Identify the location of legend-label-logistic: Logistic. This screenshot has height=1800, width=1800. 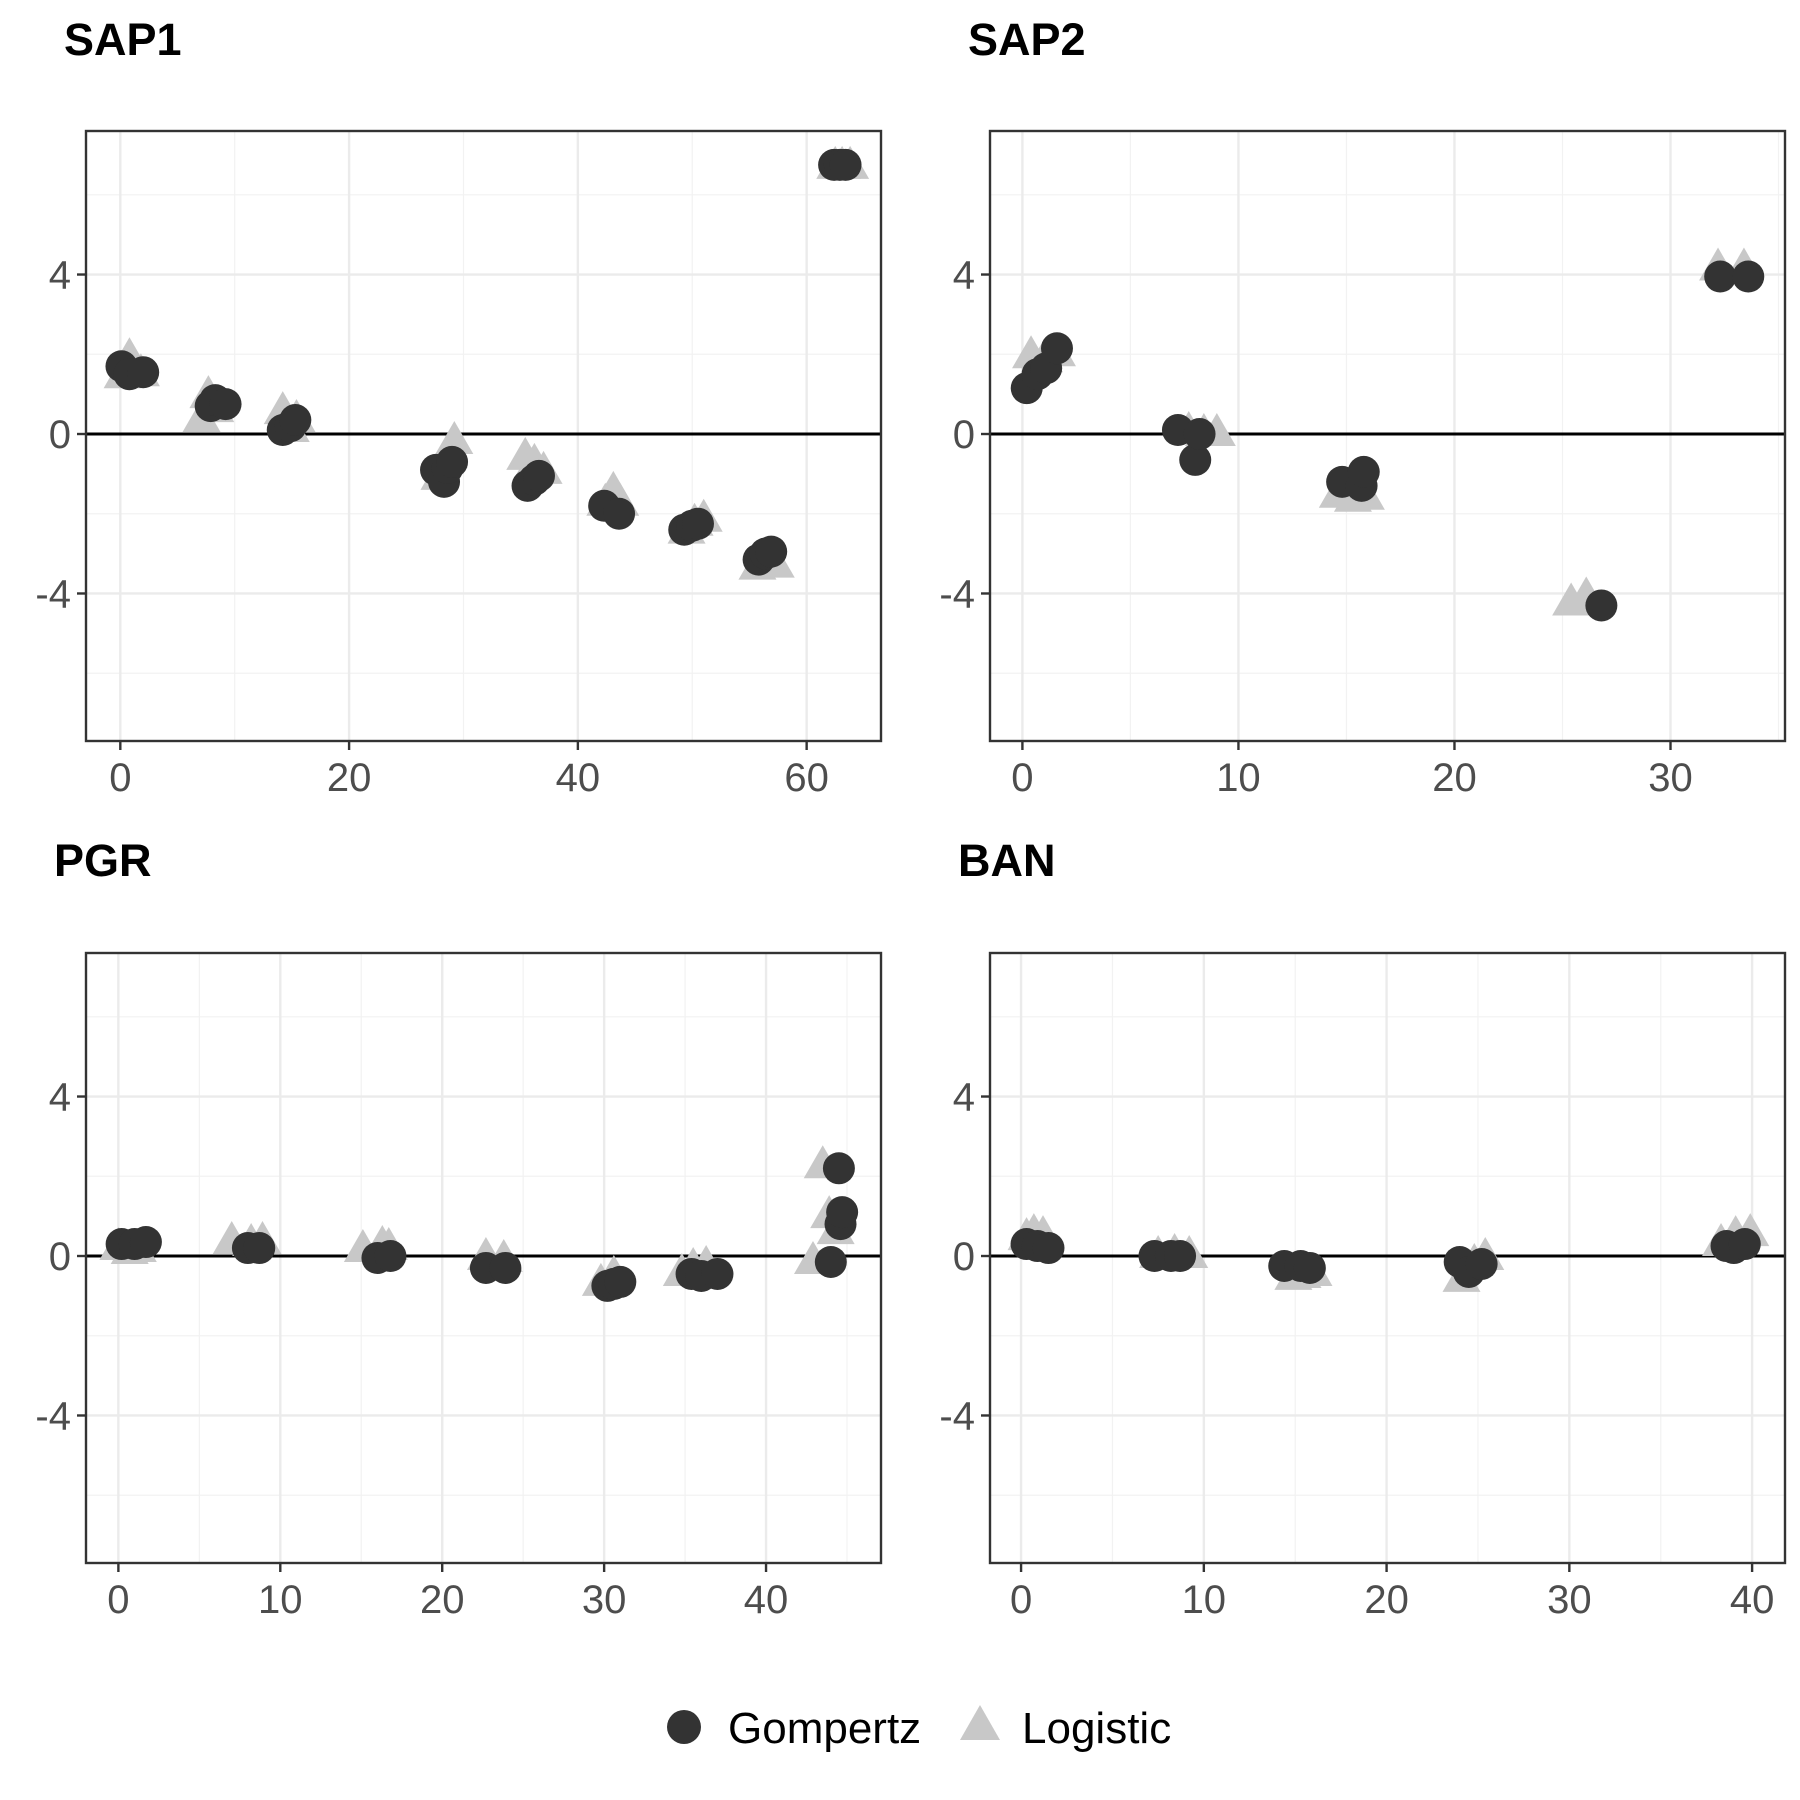
(1096, 1728).